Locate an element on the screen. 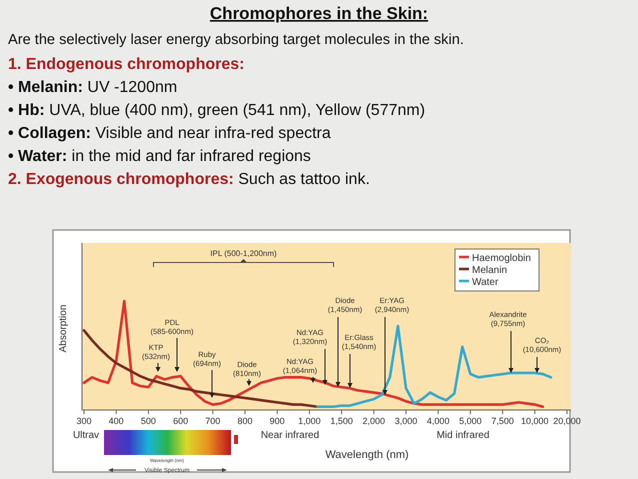 The height and width of the screenshot is (479, 638). legend-label: Haemoglobin is located at coordinates (501, 258).